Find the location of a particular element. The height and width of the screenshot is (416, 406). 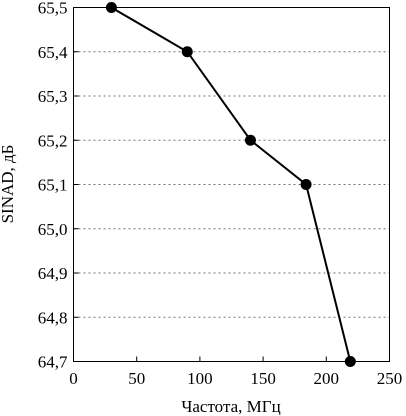

y-tick-label: 65,2 is located at coordinates (53, 140).